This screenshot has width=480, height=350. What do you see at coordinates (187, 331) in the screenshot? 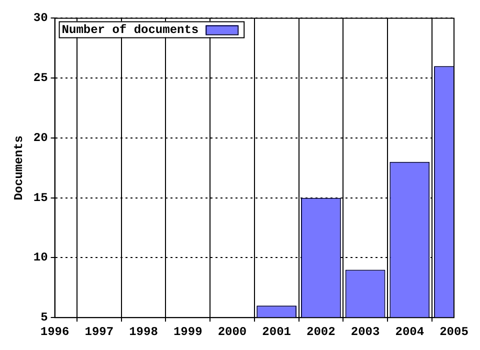
I see `x-tick-label: 1999` at bounding box center [187, 331].